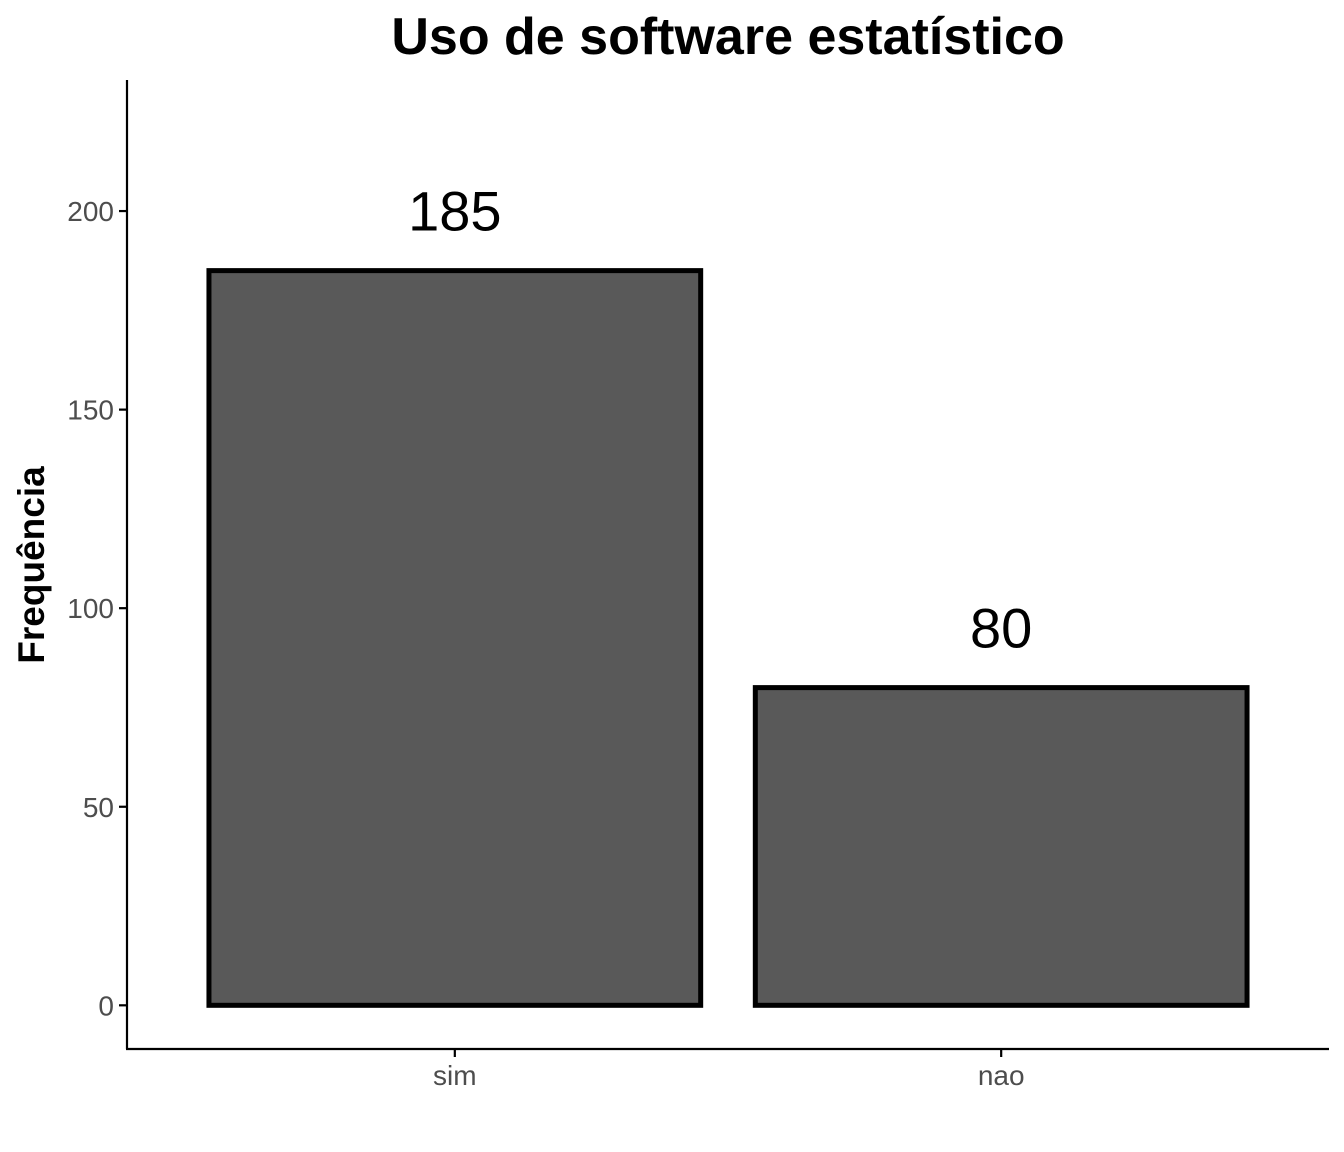 The width and height of the screenshot is (1344, 1152). I want to click on bar-nao, so click(1001, 846).